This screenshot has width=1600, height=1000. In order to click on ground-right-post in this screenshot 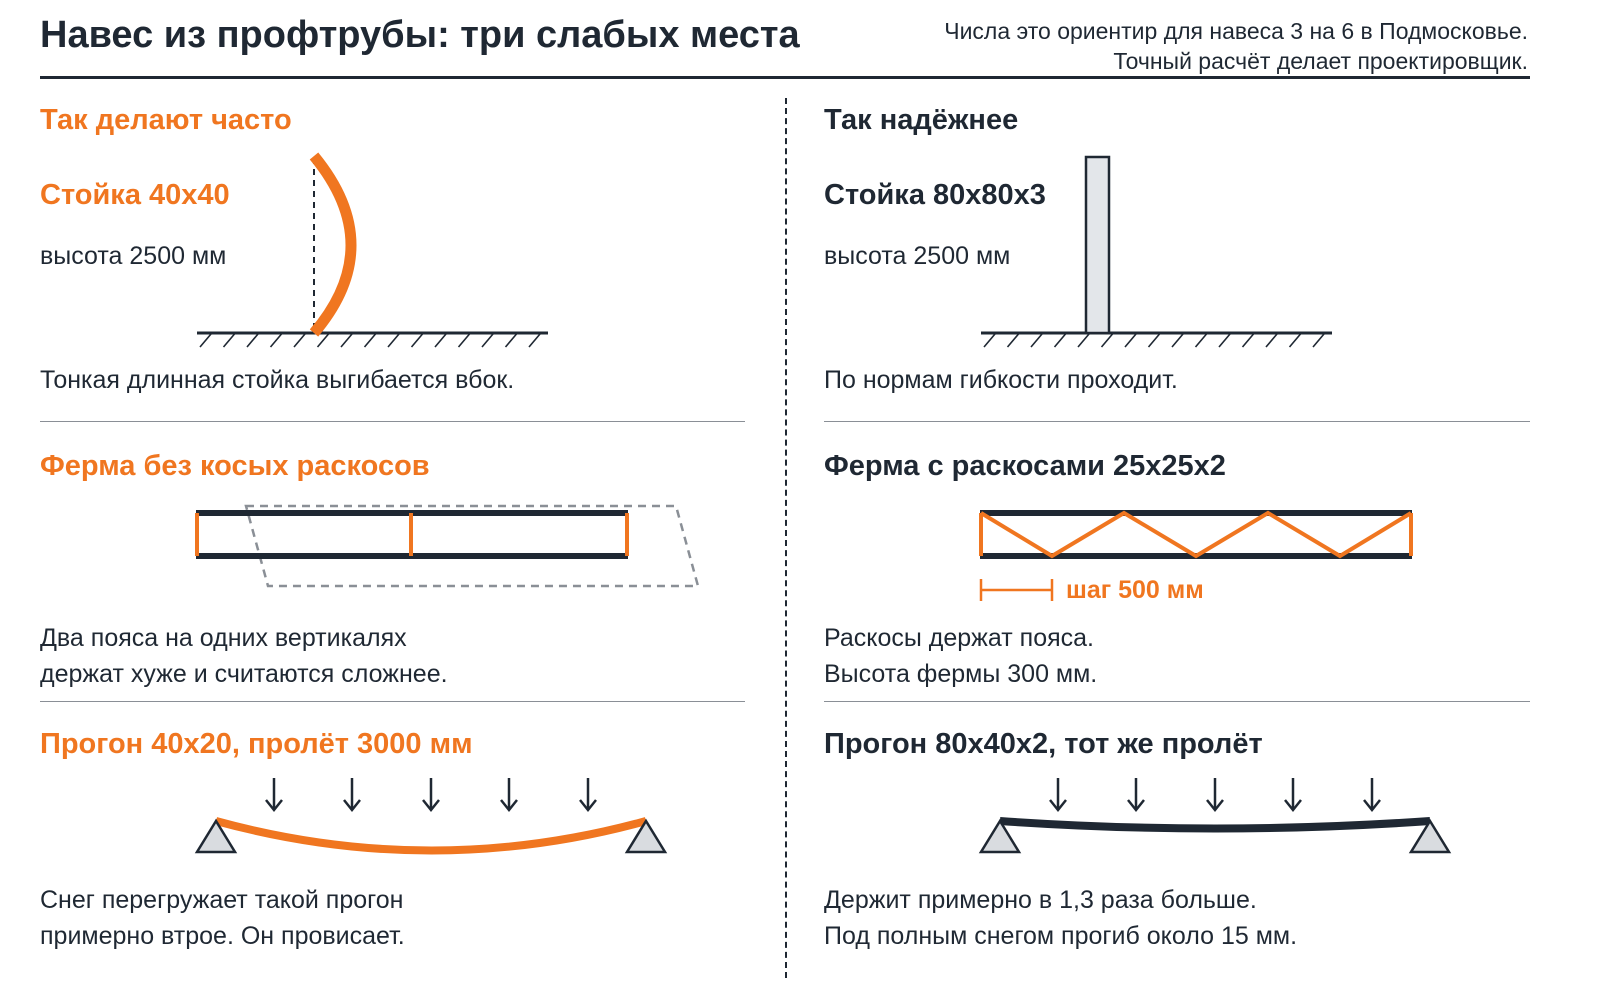, I will do `click(1156, 339)`.